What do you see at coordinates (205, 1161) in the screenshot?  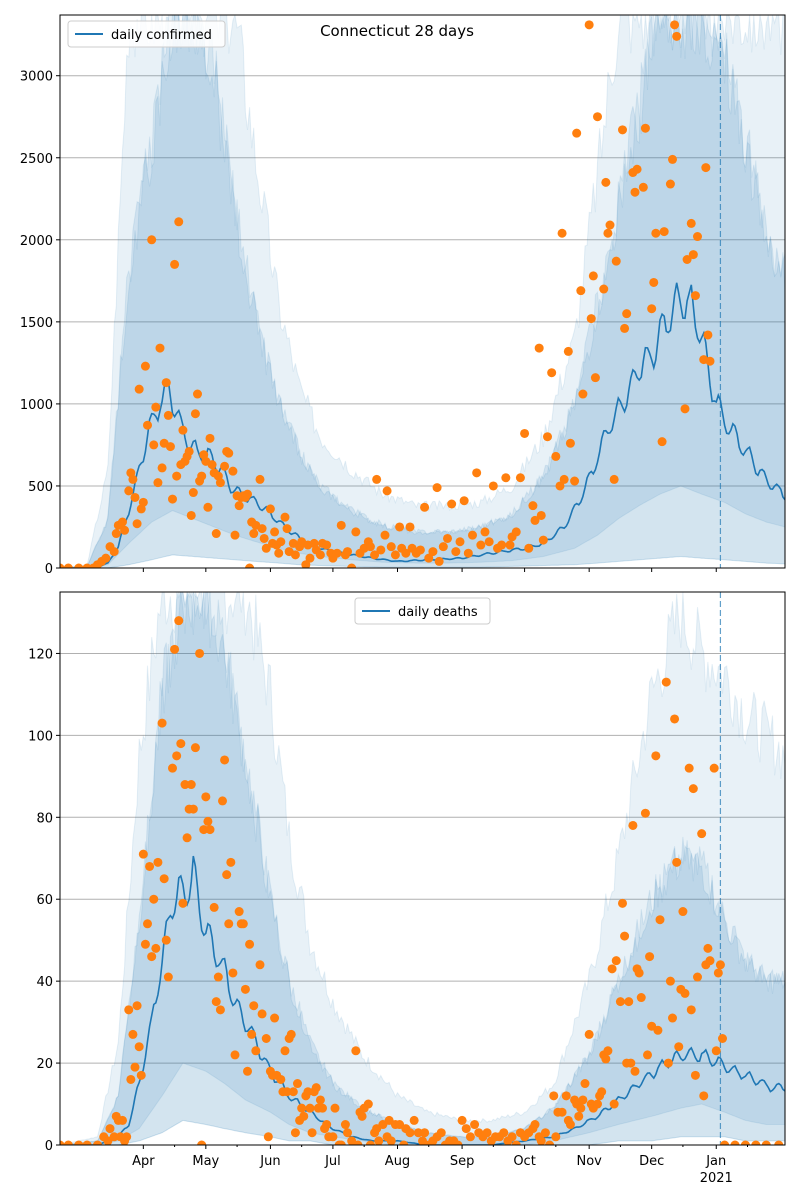 I see `x-tick-label: May` at bounding box center [205, 1161].